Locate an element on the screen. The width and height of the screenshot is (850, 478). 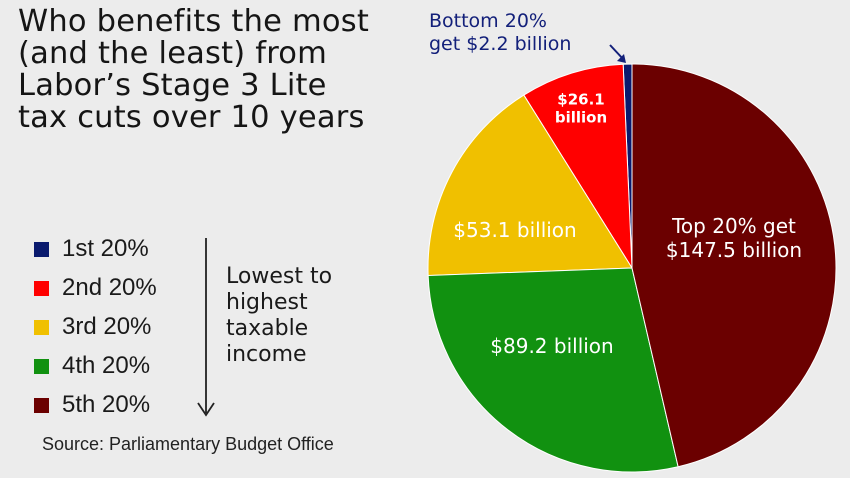
legend-label: 3rd 20% is located at coordinates (107, 326).